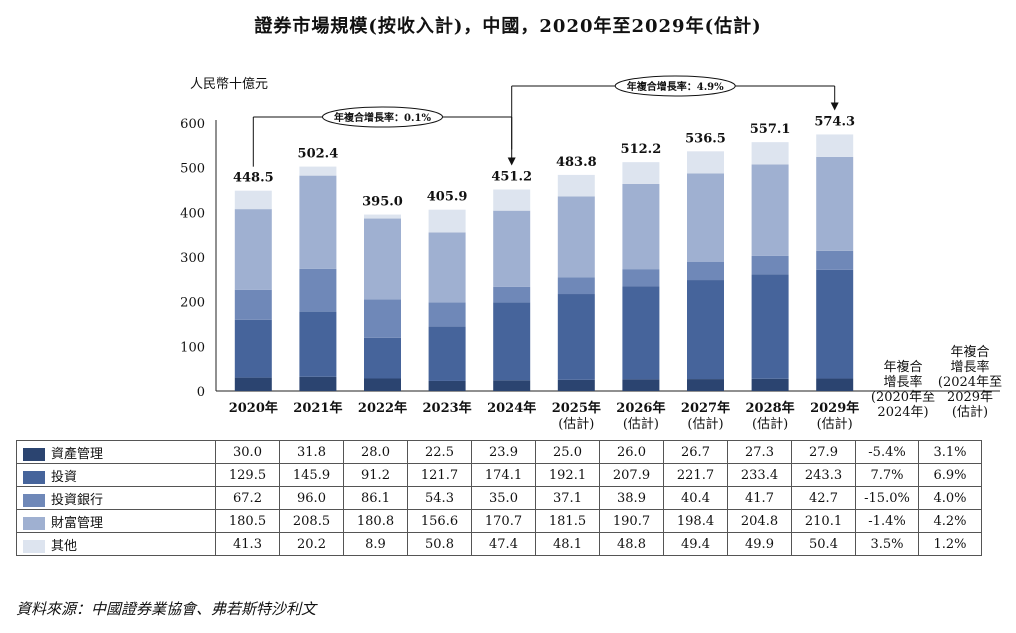 The image size is (1016, 633). Describe the element at coordinates (631, 521) in the screenshot. I see `value-cell: 190.7` at that location.